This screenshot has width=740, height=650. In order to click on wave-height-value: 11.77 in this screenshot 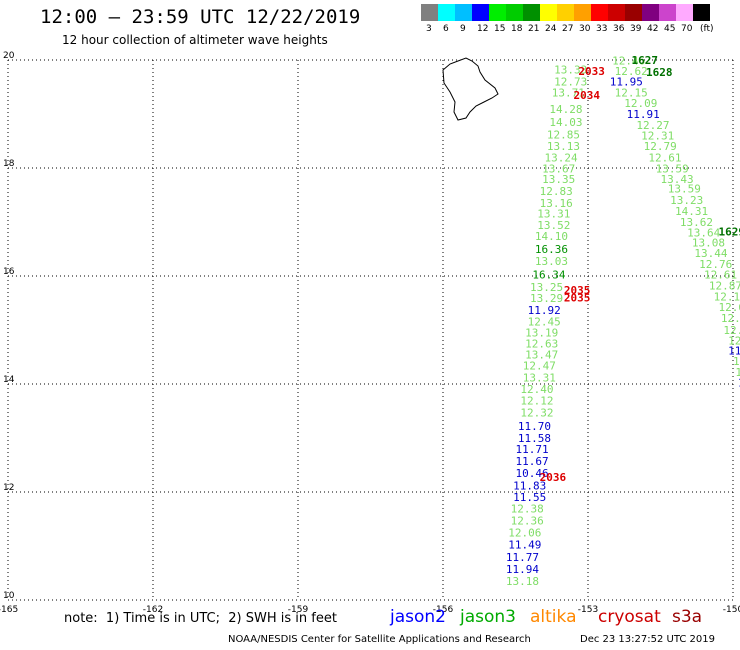, I will do `click(522, 557)`.